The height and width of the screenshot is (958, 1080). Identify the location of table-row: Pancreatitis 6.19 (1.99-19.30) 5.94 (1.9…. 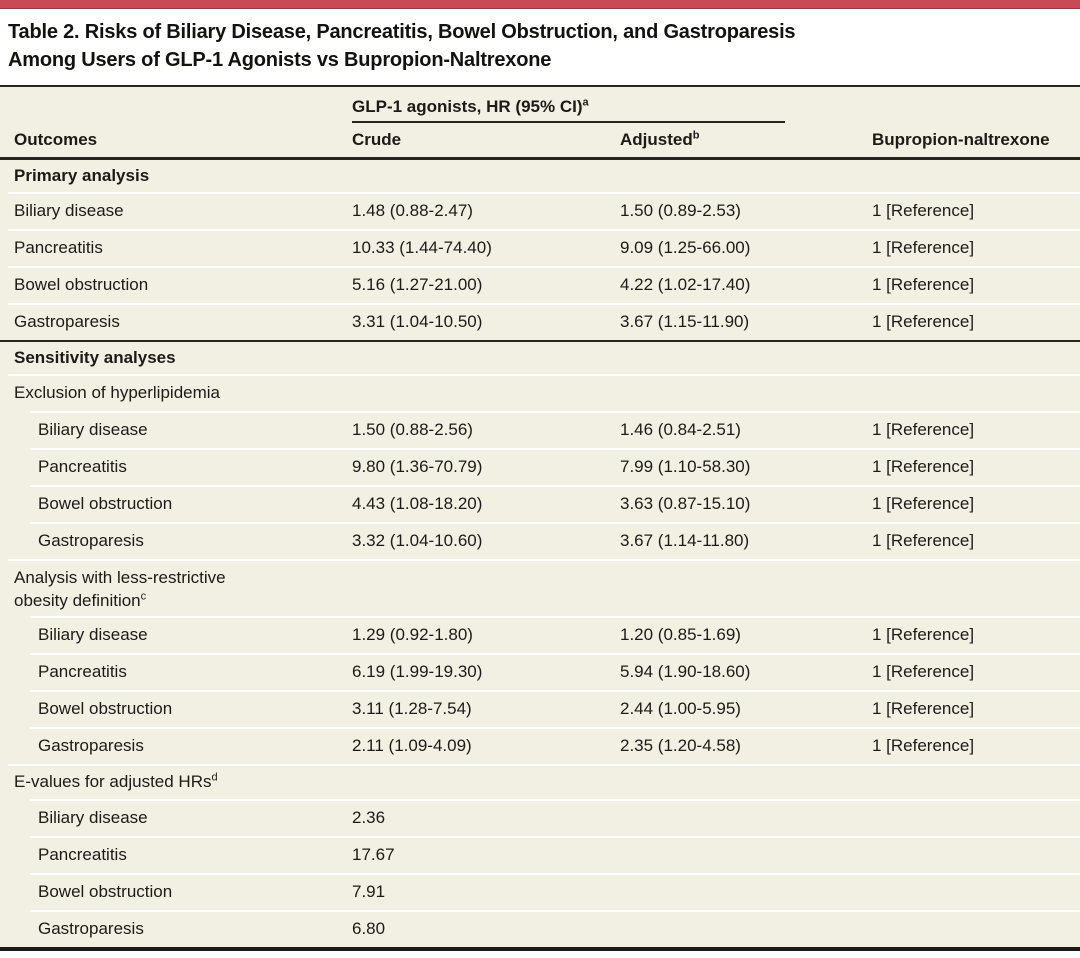
(540, 671).